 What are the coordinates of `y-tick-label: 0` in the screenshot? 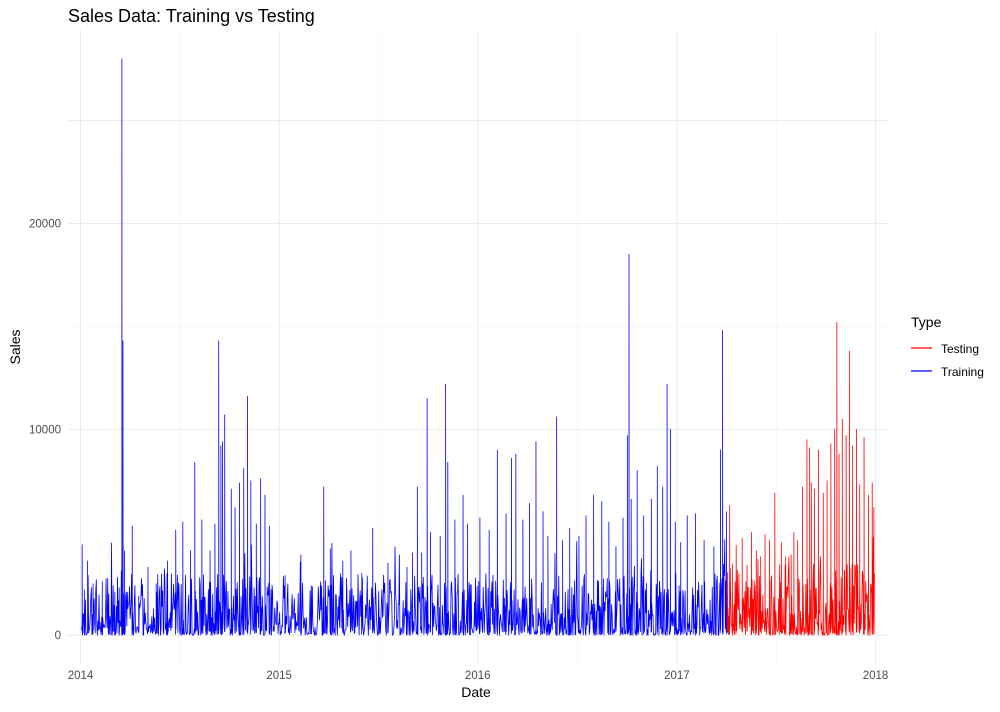 It's located at (58, 636).